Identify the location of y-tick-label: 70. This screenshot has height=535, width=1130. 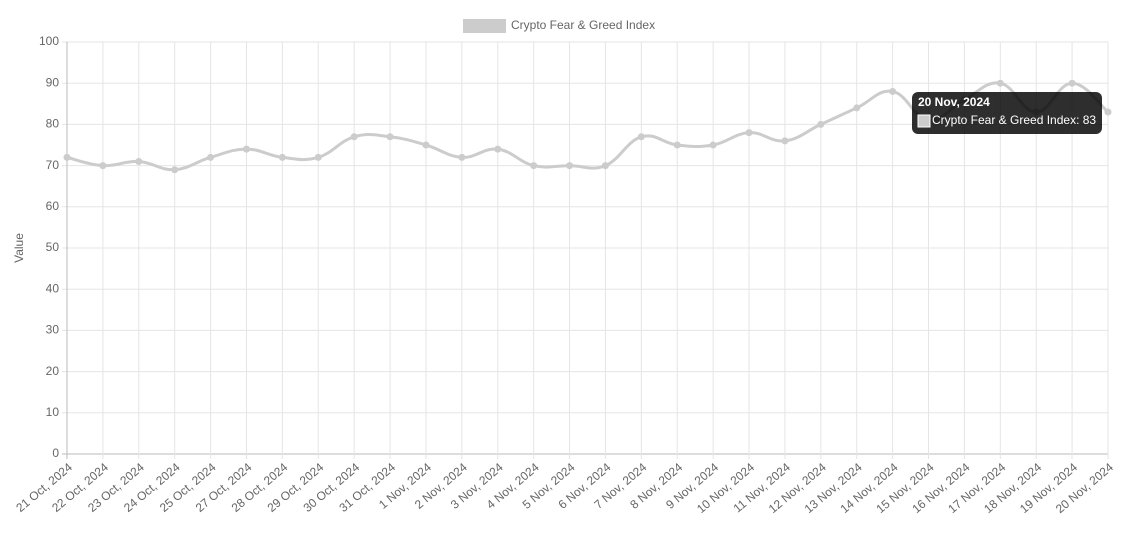
(53, 165).